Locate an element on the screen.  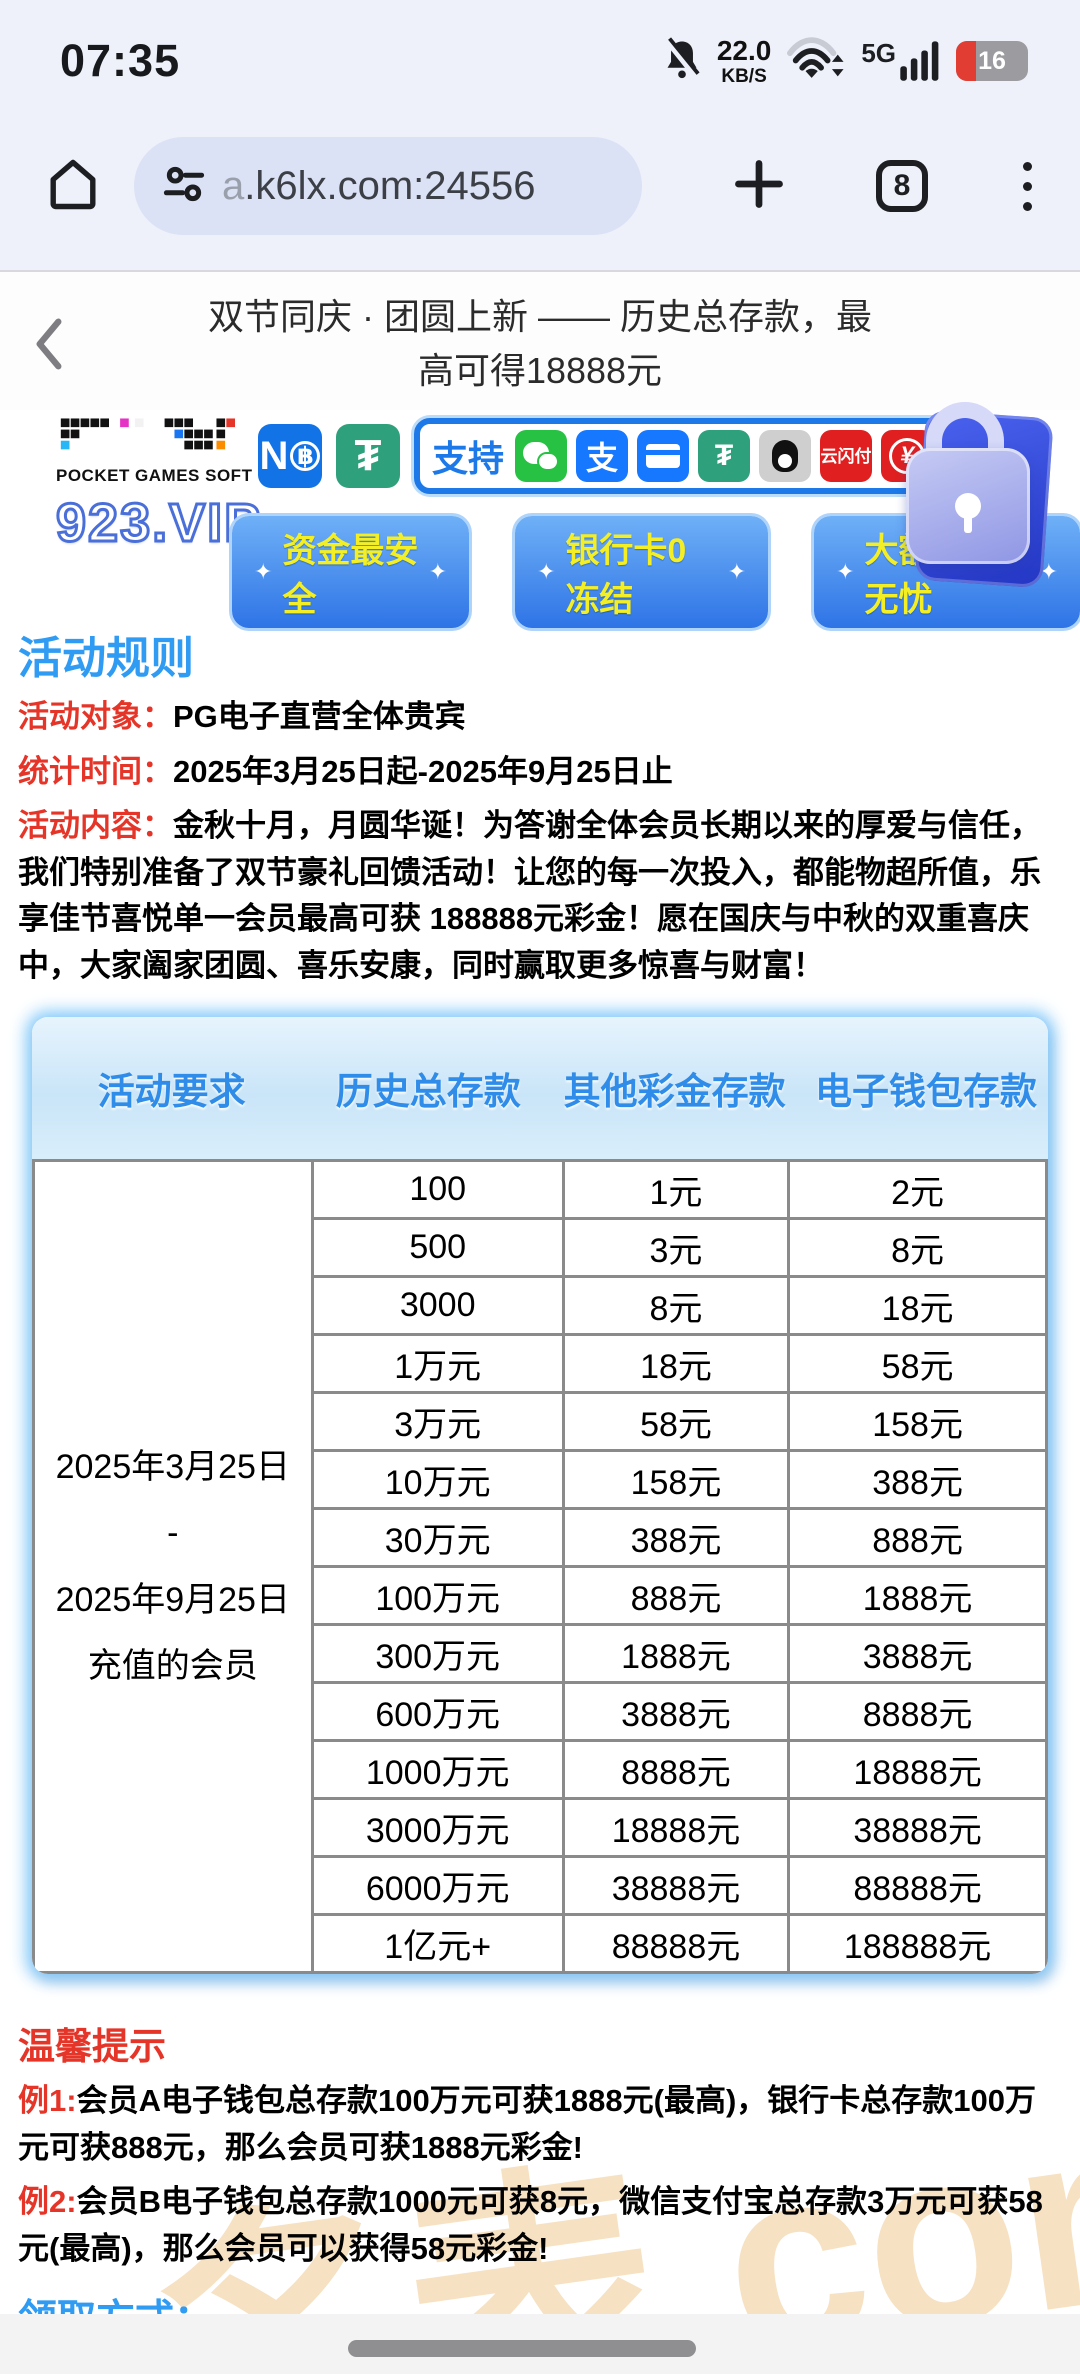
rule-target: 活动对象：PG电子直营全体贵宾 is located at coordinates (242, 716).